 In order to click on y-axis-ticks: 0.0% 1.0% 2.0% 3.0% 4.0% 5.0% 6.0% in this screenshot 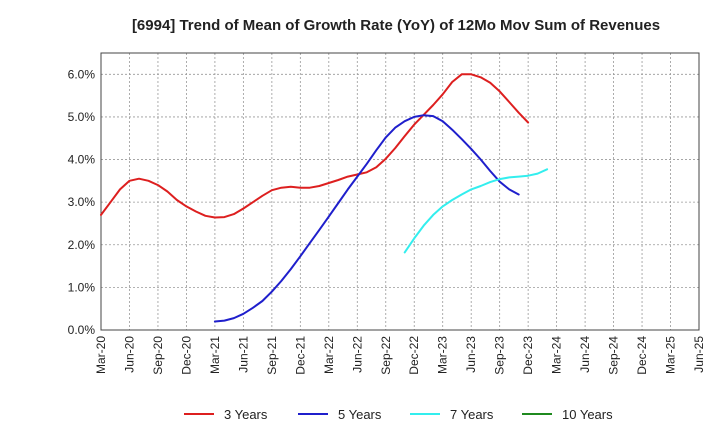, I will do `click(82, 202)`.